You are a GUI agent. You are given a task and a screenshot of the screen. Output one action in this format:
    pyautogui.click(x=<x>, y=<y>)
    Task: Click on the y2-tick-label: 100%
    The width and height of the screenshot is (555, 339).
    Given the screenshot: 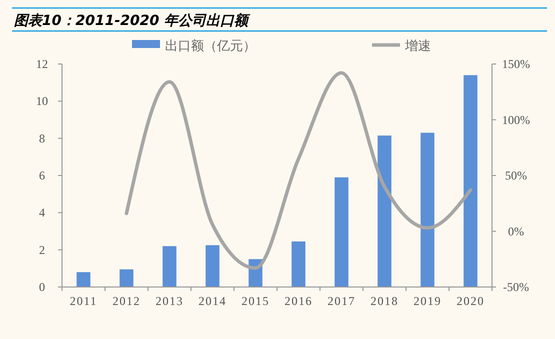 What is the action you would take?
    pyautogui.click(x=516, y=119)
    